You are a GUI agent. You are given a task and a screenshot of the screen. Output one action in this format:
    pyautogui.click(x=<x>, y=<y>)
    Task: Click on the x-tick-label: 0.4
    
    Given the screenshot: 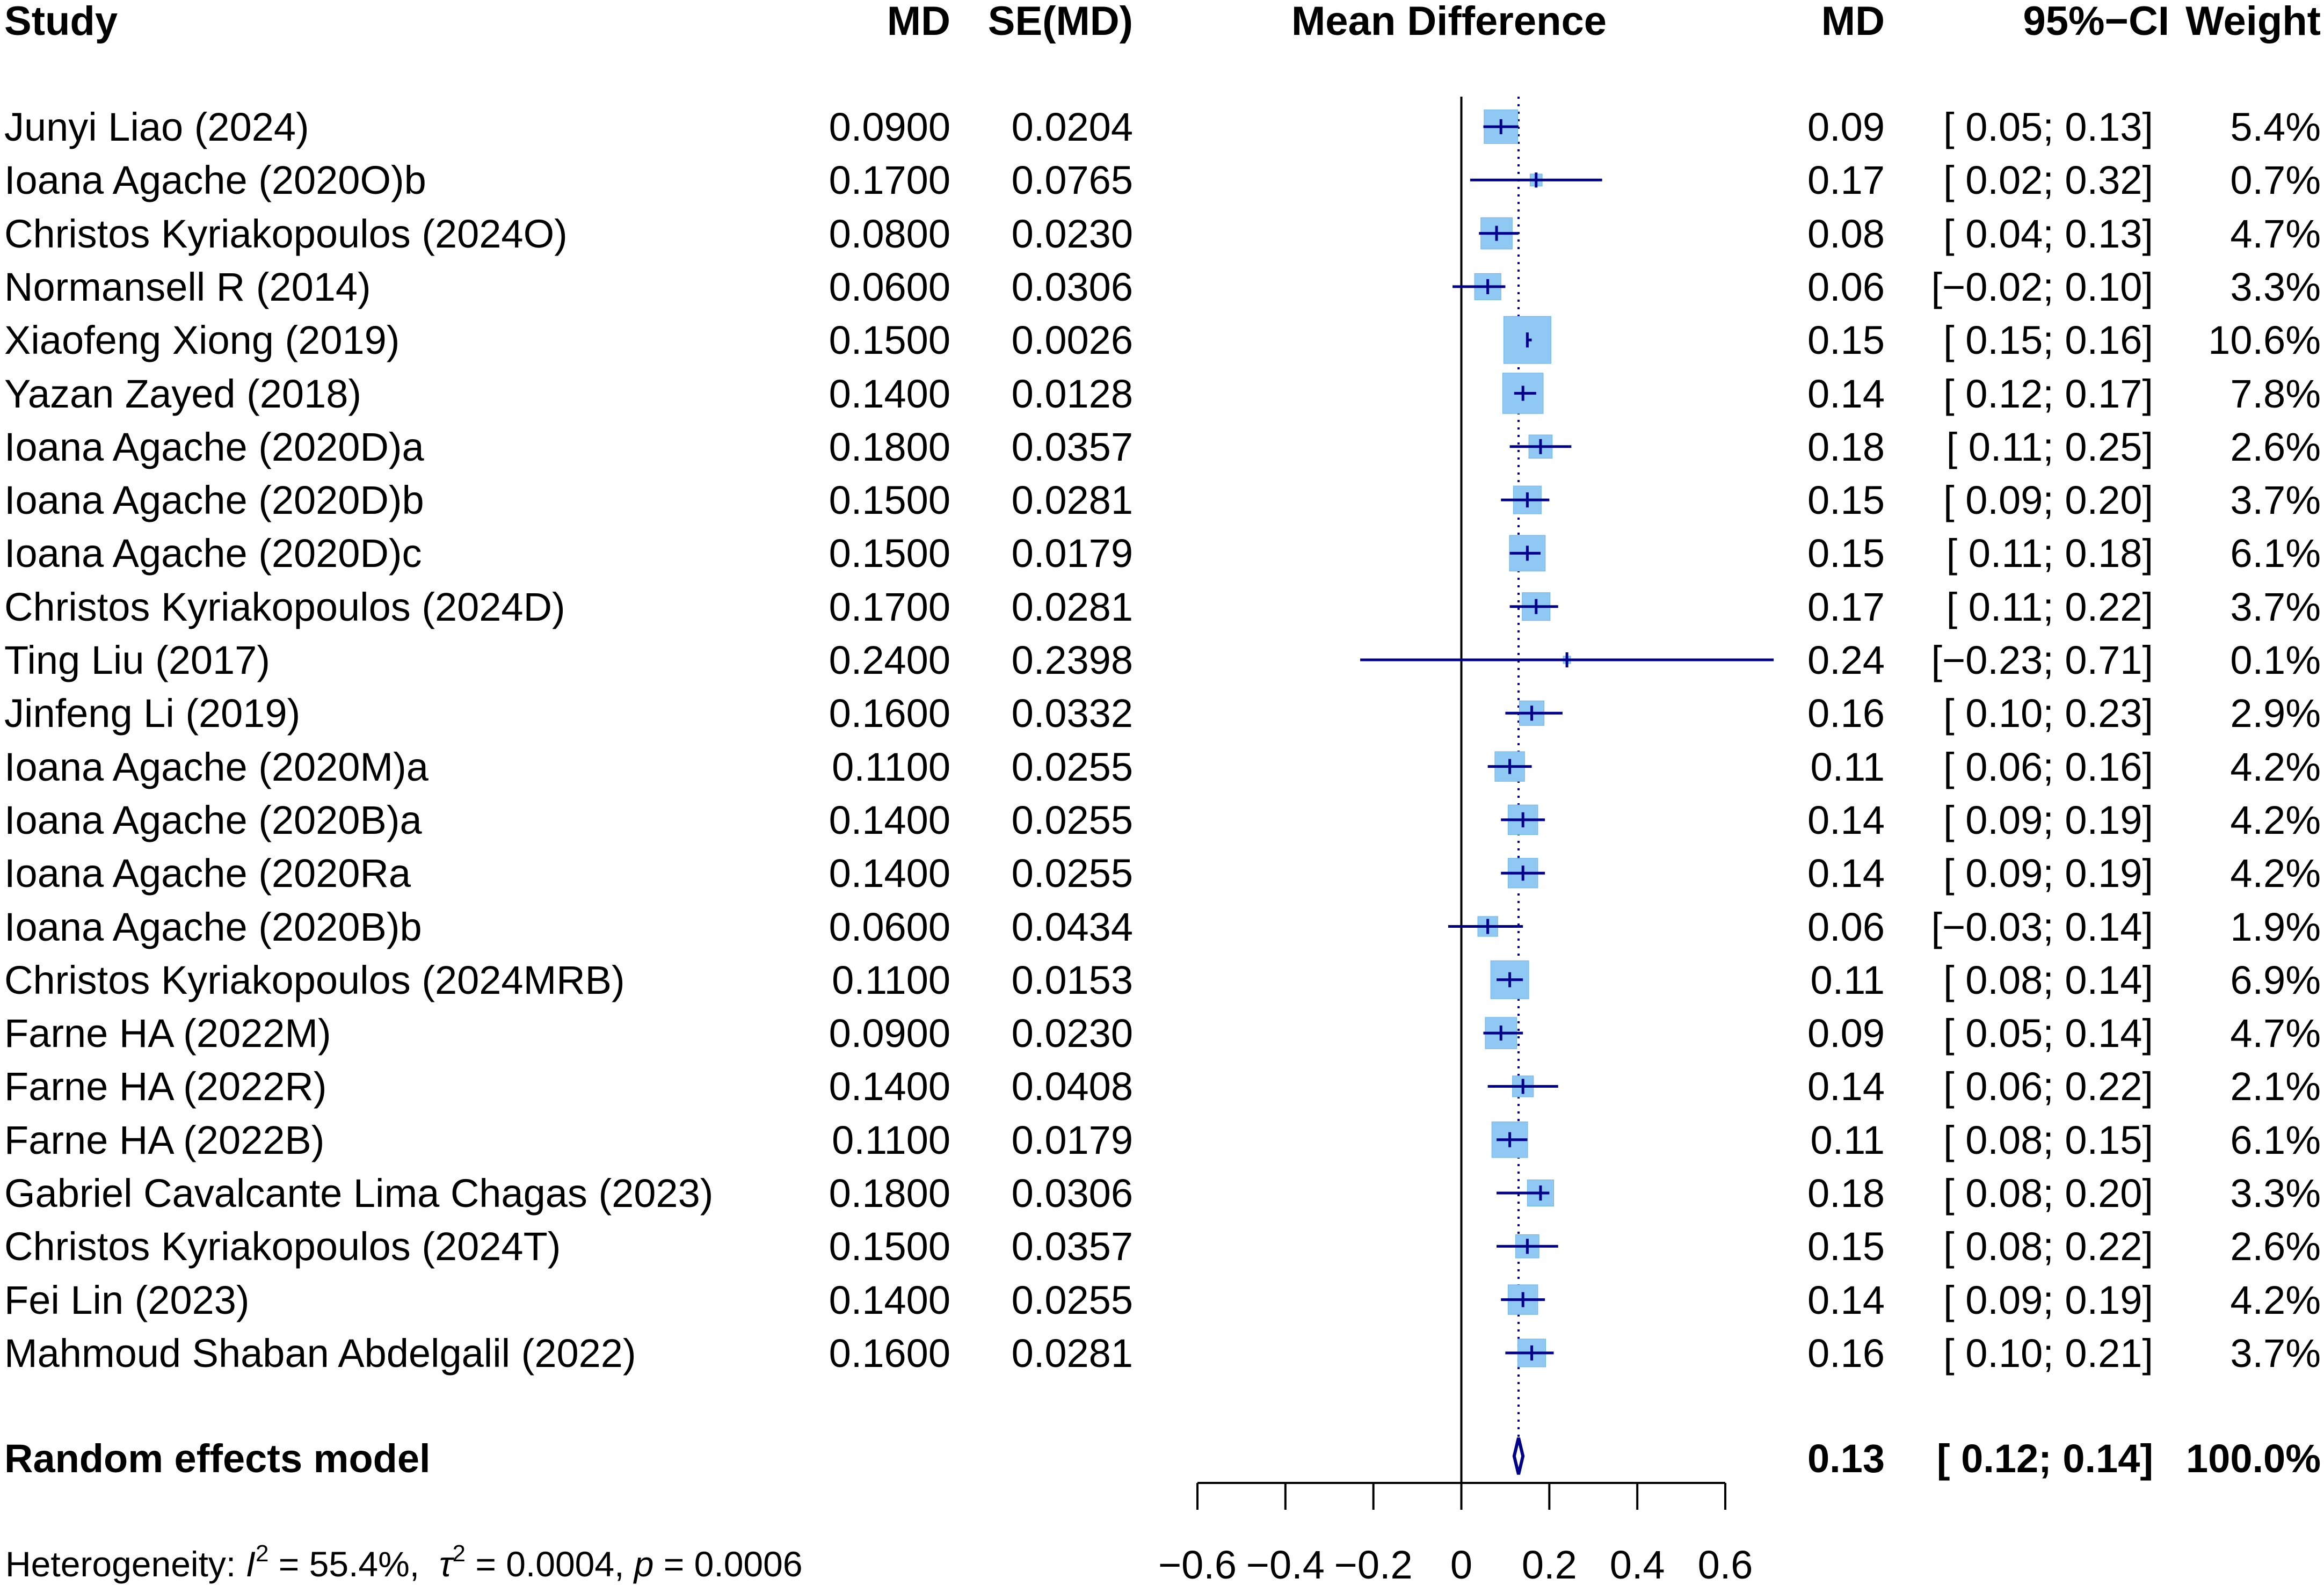 What is the action you would take?
    pyautogui.click(x=1637, y=1565)
    